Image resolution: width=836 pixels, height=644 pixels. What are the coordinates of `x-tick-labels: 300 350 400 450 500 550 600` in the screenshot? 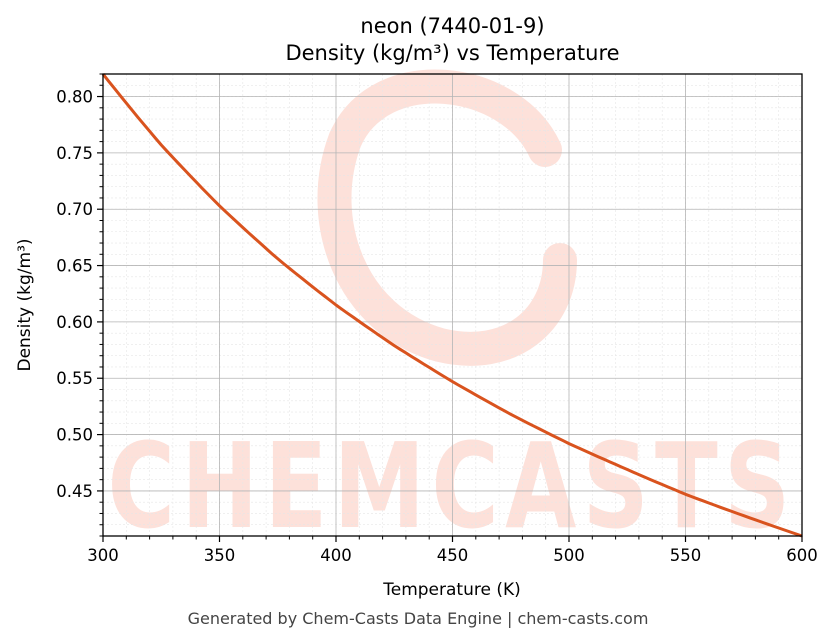 It's located at (452, 555).